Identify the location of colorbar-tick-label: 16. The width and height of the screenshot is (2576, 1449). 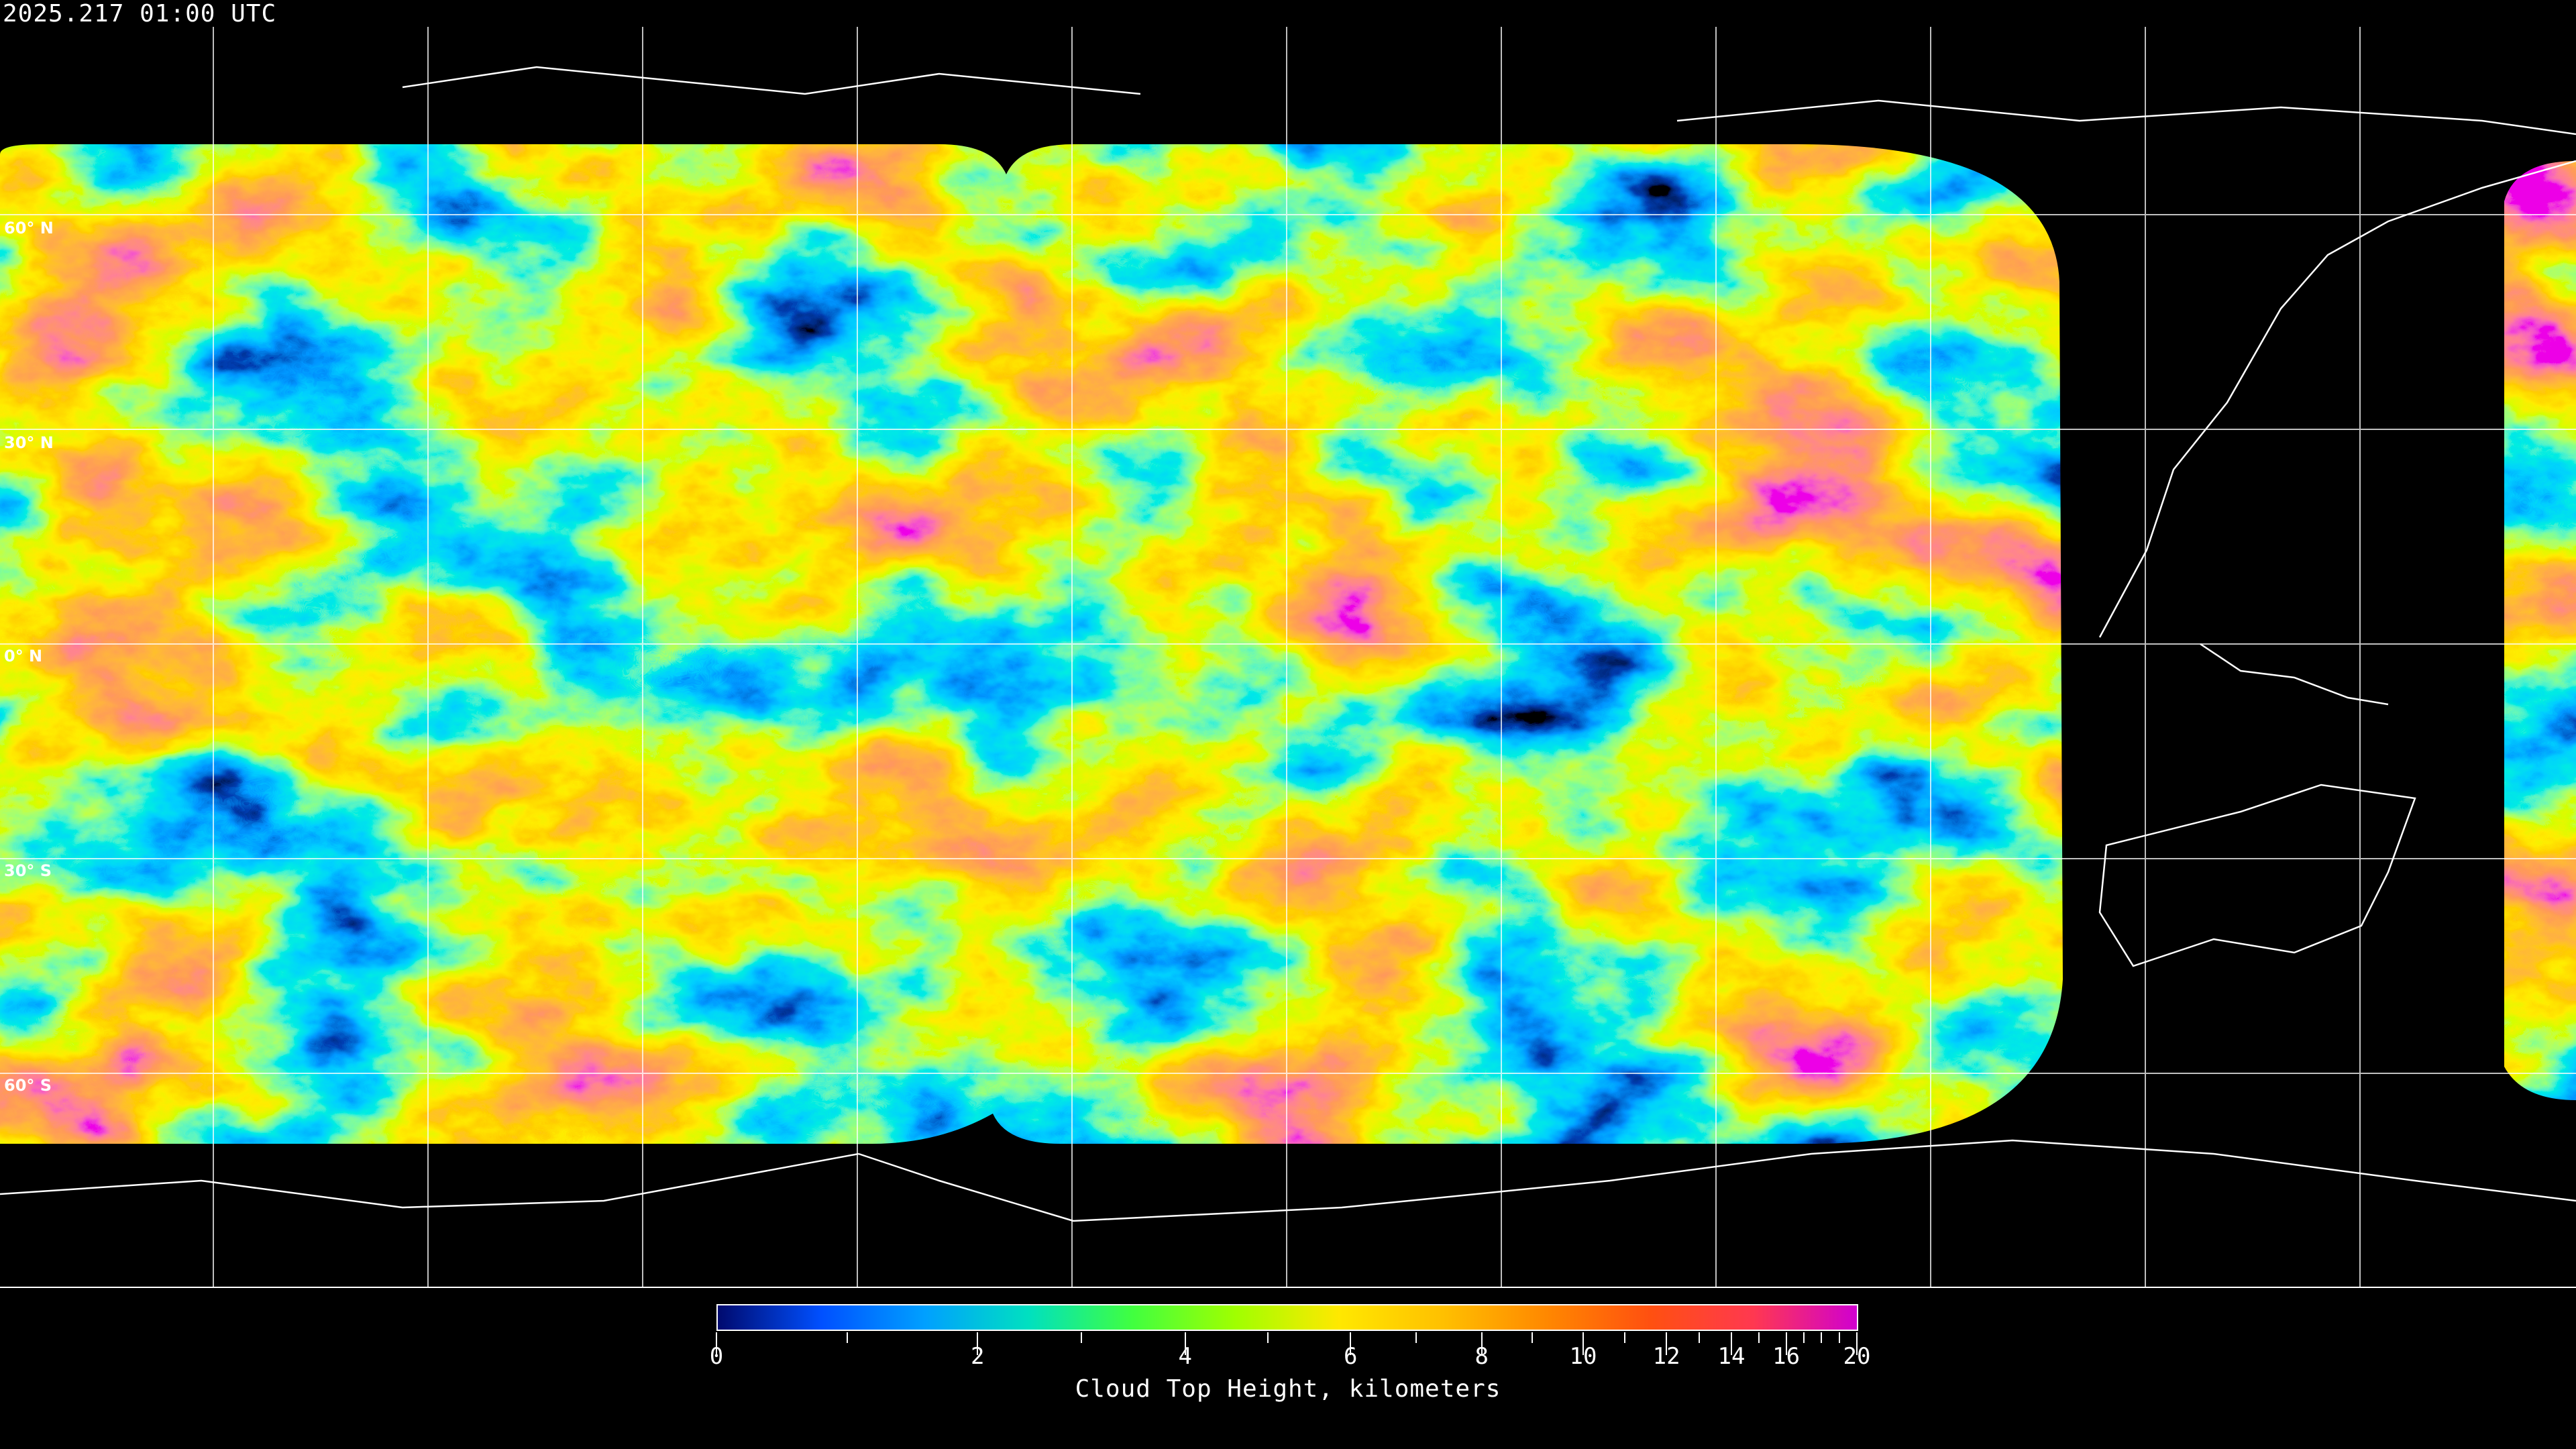
(1786, 1356).